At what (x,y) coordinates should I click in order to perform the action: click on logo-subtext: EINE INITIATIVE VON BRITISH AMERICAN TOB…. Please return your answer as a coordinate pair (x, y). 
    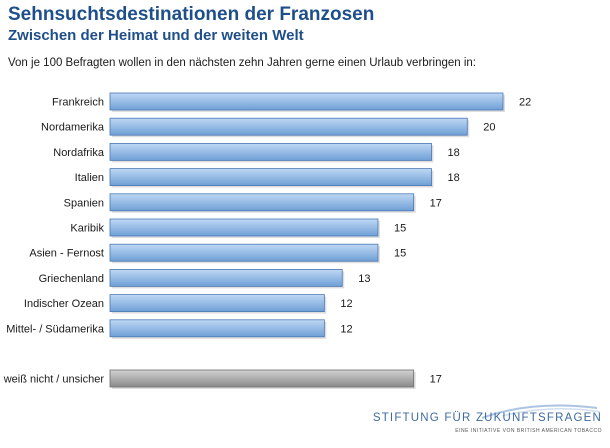
    Looking at the image, I should click on (528, 431).